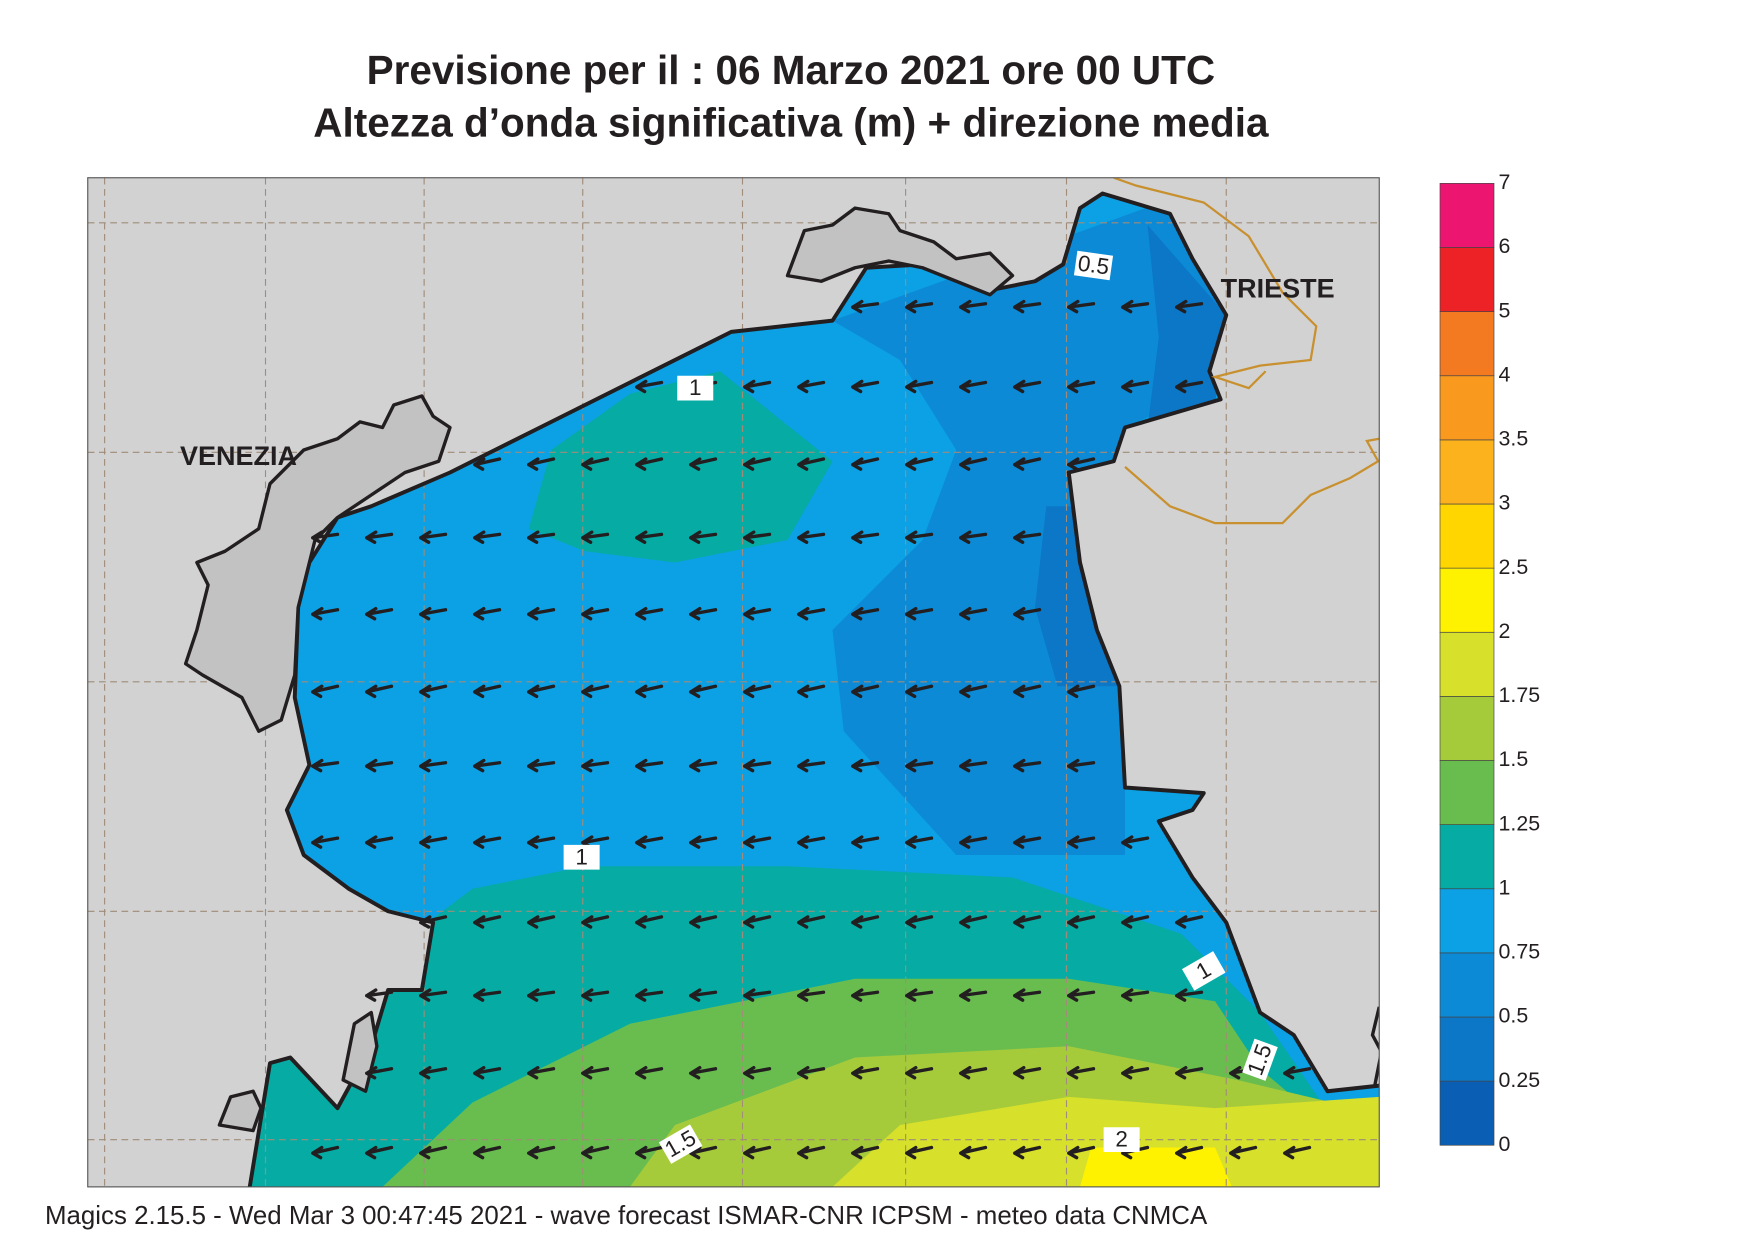  Describe the element at coordinates (695, 388) in the screenshot. I see `contour-label: 1` at that location.